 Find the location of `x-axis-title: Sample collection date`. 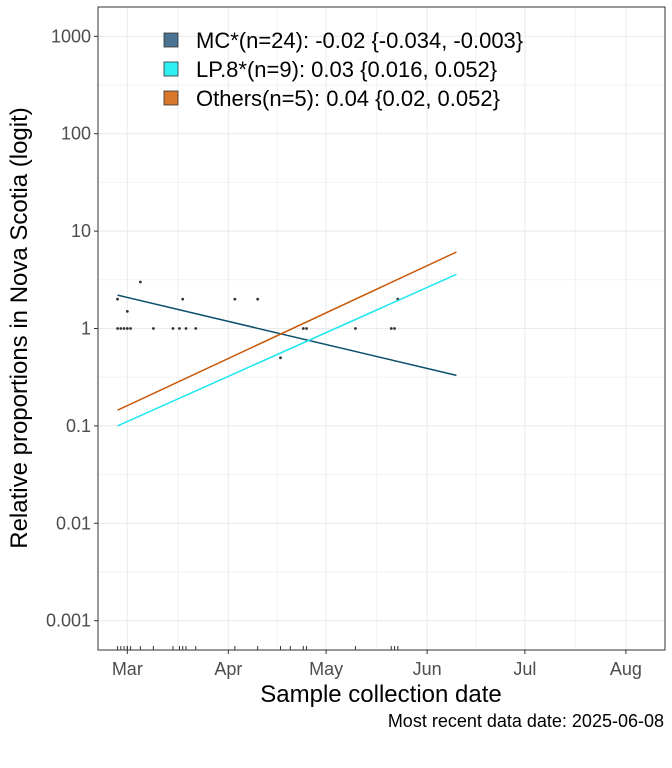

x-axis-title: Sample collection date is located at coordinates (380, 694).